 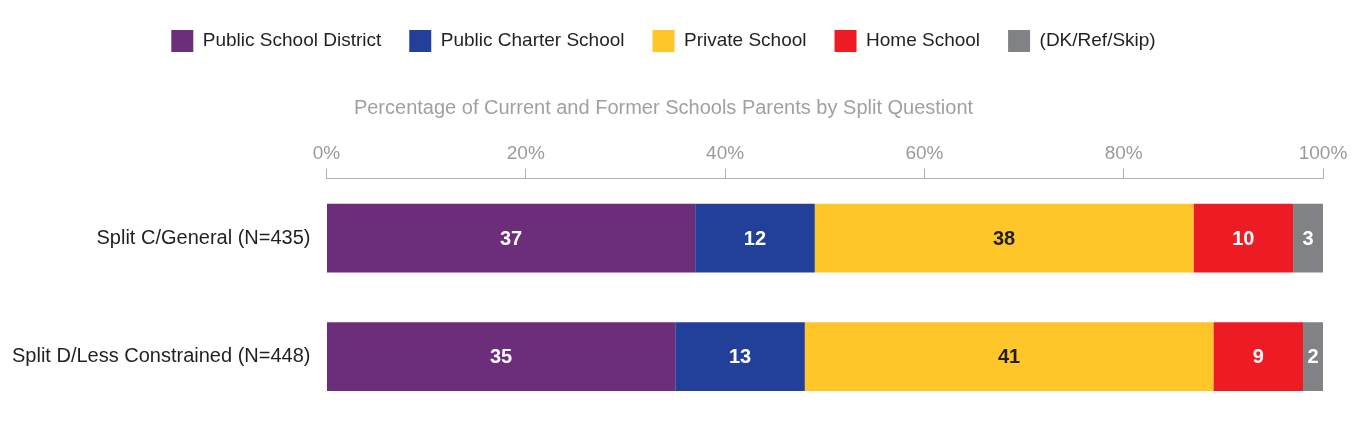 What do you see at coordinates (725, 152) in the screenshot?
I see `x-tick-label: 40%` at bounding box center [725, 152].